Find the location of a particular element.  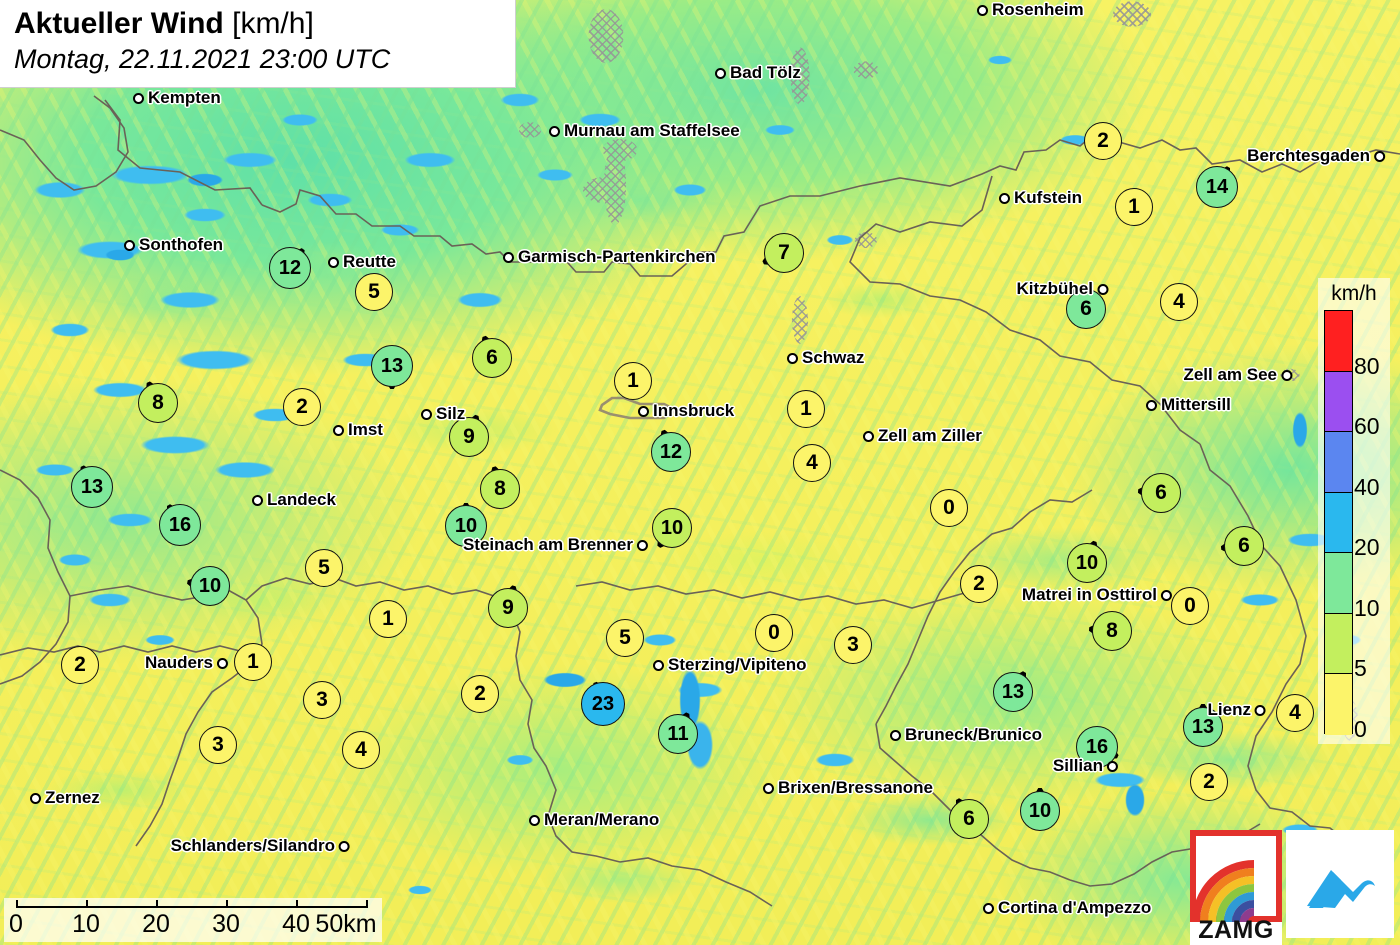

city-marker: Sonthofen is located at coordinates (173, 245).